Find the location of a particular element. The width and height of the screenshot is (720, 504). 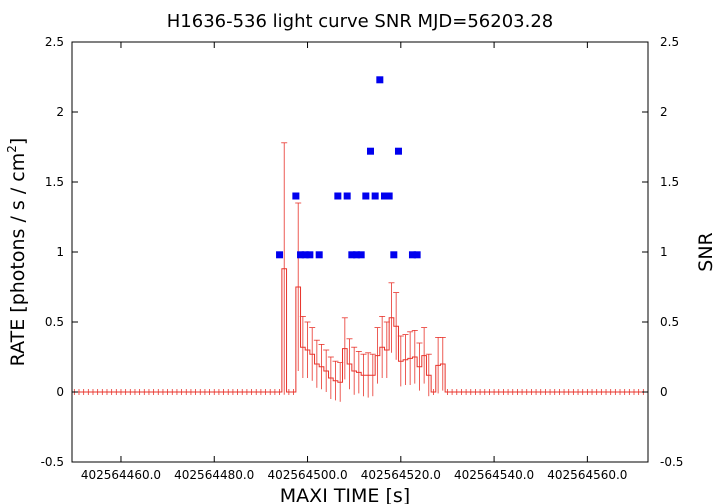

y-tick-label: -0.5 is located at coordinates (52, 462).